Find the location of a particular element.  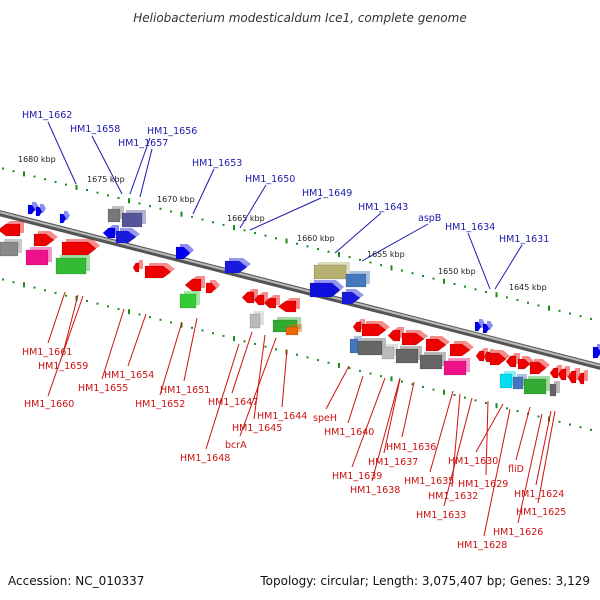

gene-label-bottom: HM1_1628 is located at coordinates (482, 545).